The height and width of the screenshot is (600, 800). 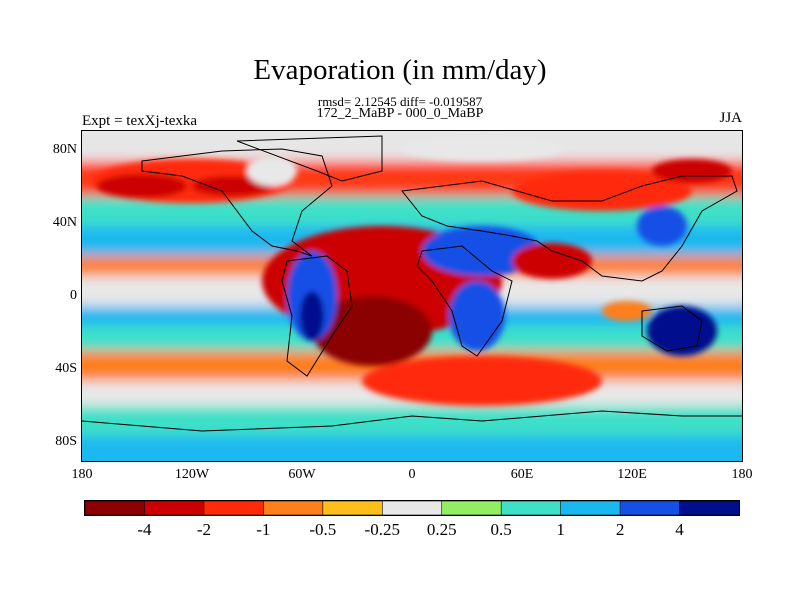 What do you see at coordinates (632, 474) in the screenshot?
I see `lon-tick-label: 120E` at bounding box center [632, 474].